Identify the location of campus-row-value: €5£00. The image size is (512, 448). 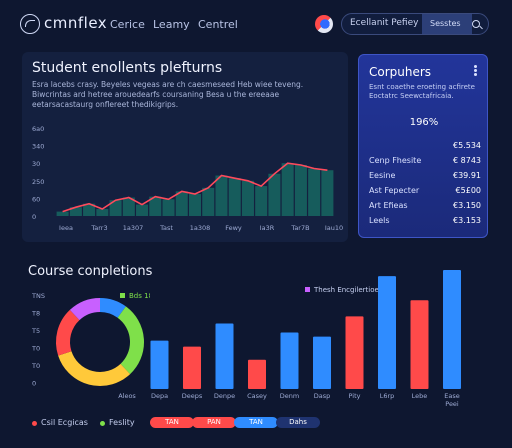
(468, 190).